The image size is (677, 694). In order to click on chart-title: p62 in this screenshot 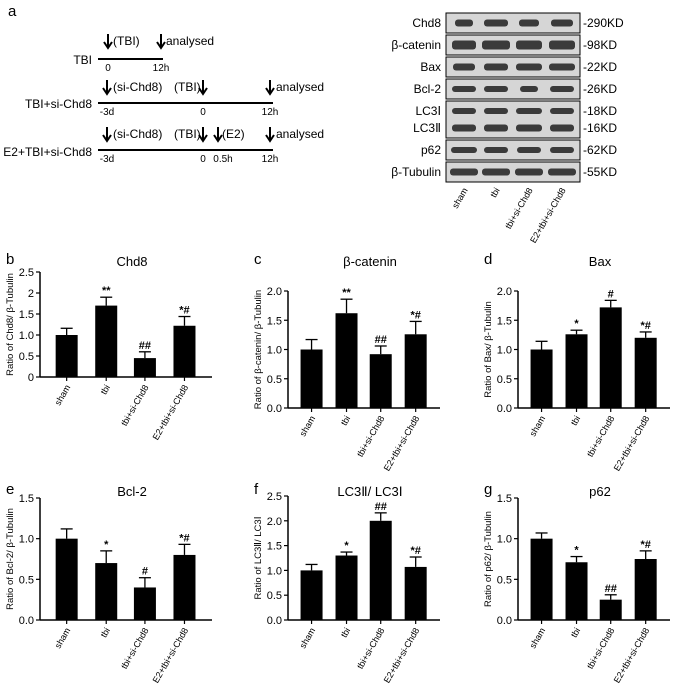, I will do `click(600, 491)`.